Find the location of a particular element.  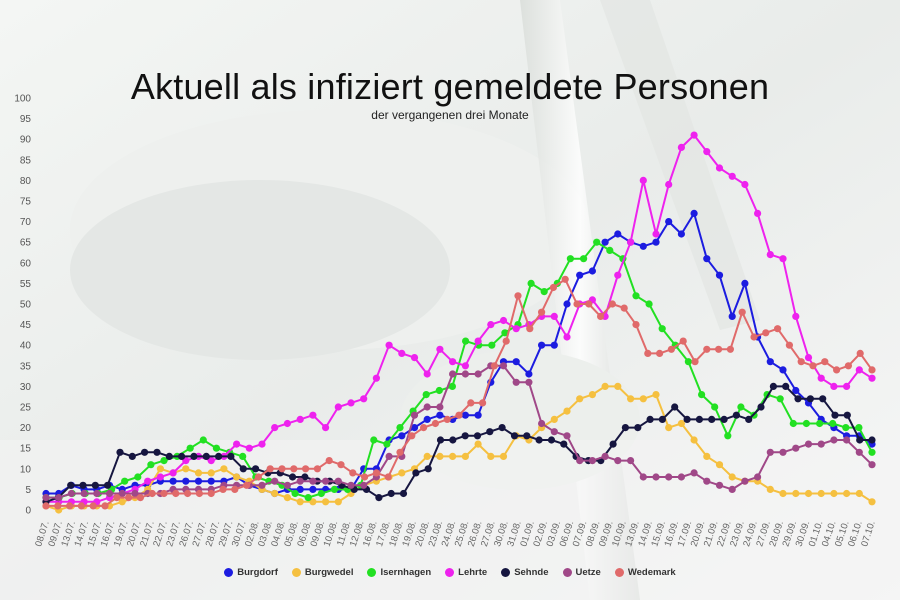

y-tick-label: 0 is located at coordinates (28, 511).